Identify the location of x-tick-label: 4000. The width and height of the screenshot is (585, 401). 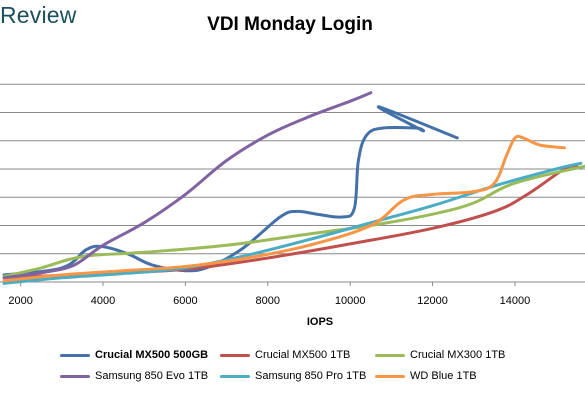
(103, 301).